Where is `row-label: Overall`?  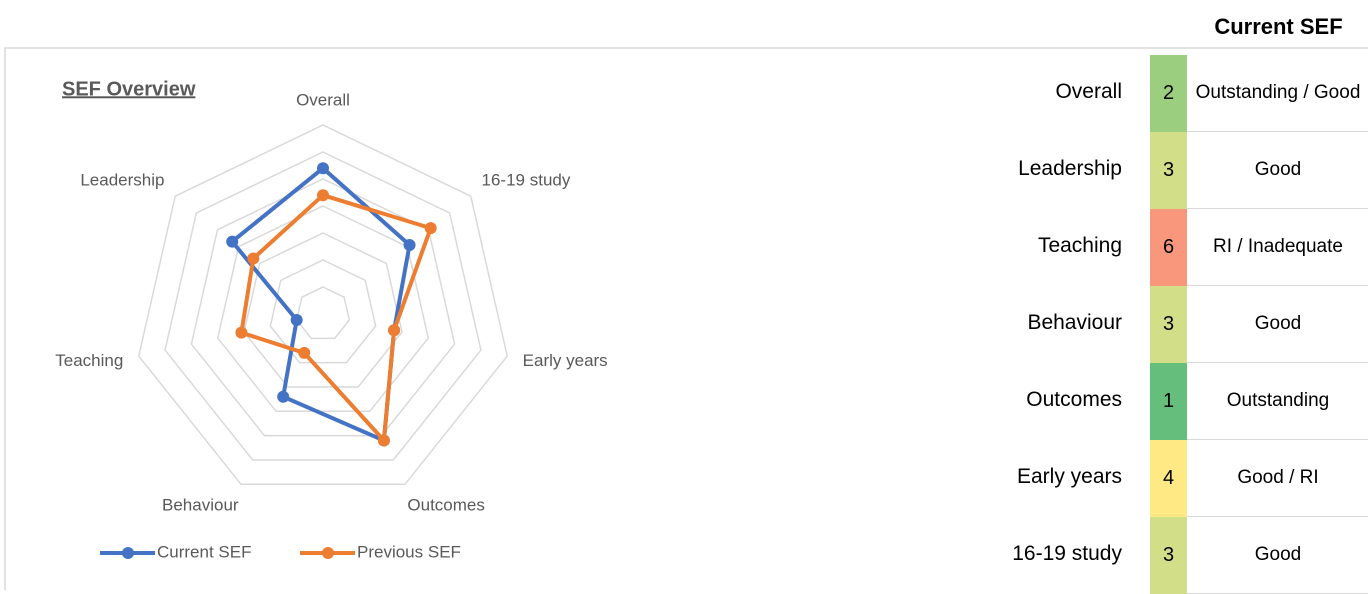
row-label: Overall is located at coordinates (1088, 91).